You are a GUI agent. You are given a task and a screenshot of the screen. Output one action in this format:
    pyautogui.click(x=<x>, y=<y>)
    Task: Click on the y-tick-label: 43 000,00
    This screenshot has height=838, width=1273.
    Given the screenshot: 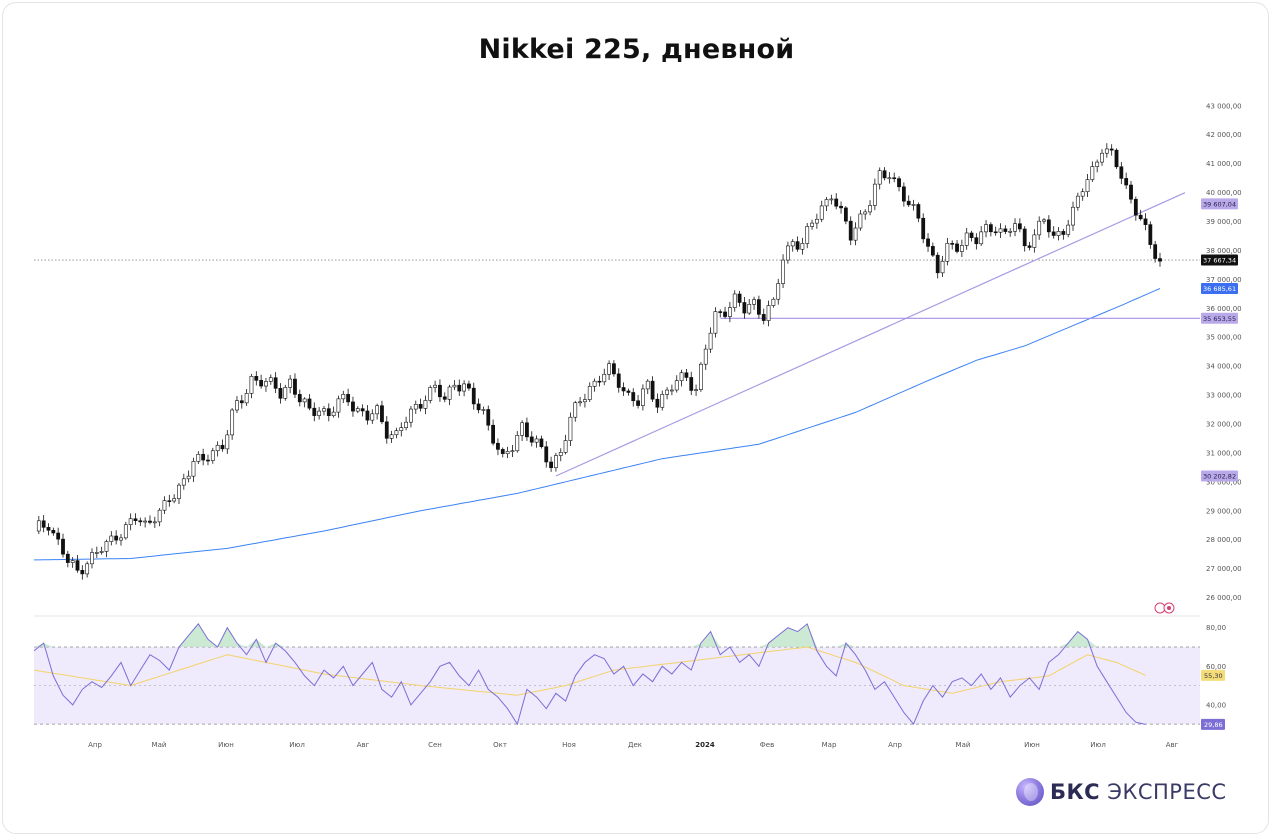 What is the action you would take?
    pyautogui.click(x=1224, y=106)
    